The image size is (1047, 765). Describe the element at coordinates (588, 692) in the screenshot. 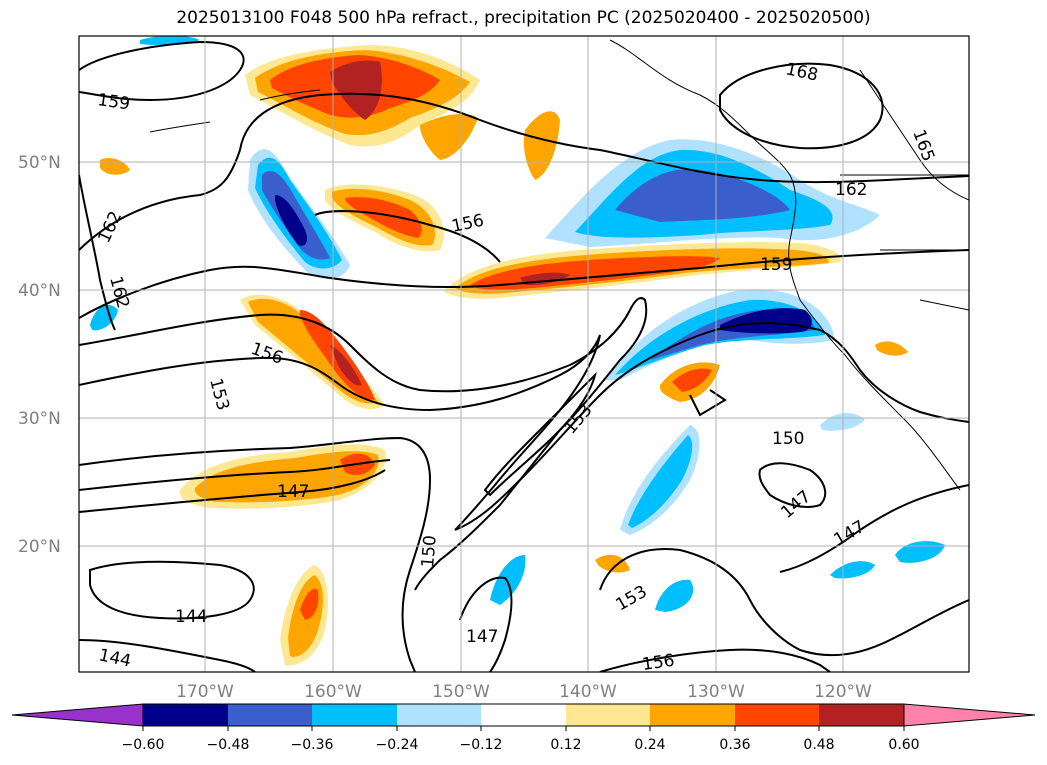

I see `lon-label-140w: 140°W` at that location.